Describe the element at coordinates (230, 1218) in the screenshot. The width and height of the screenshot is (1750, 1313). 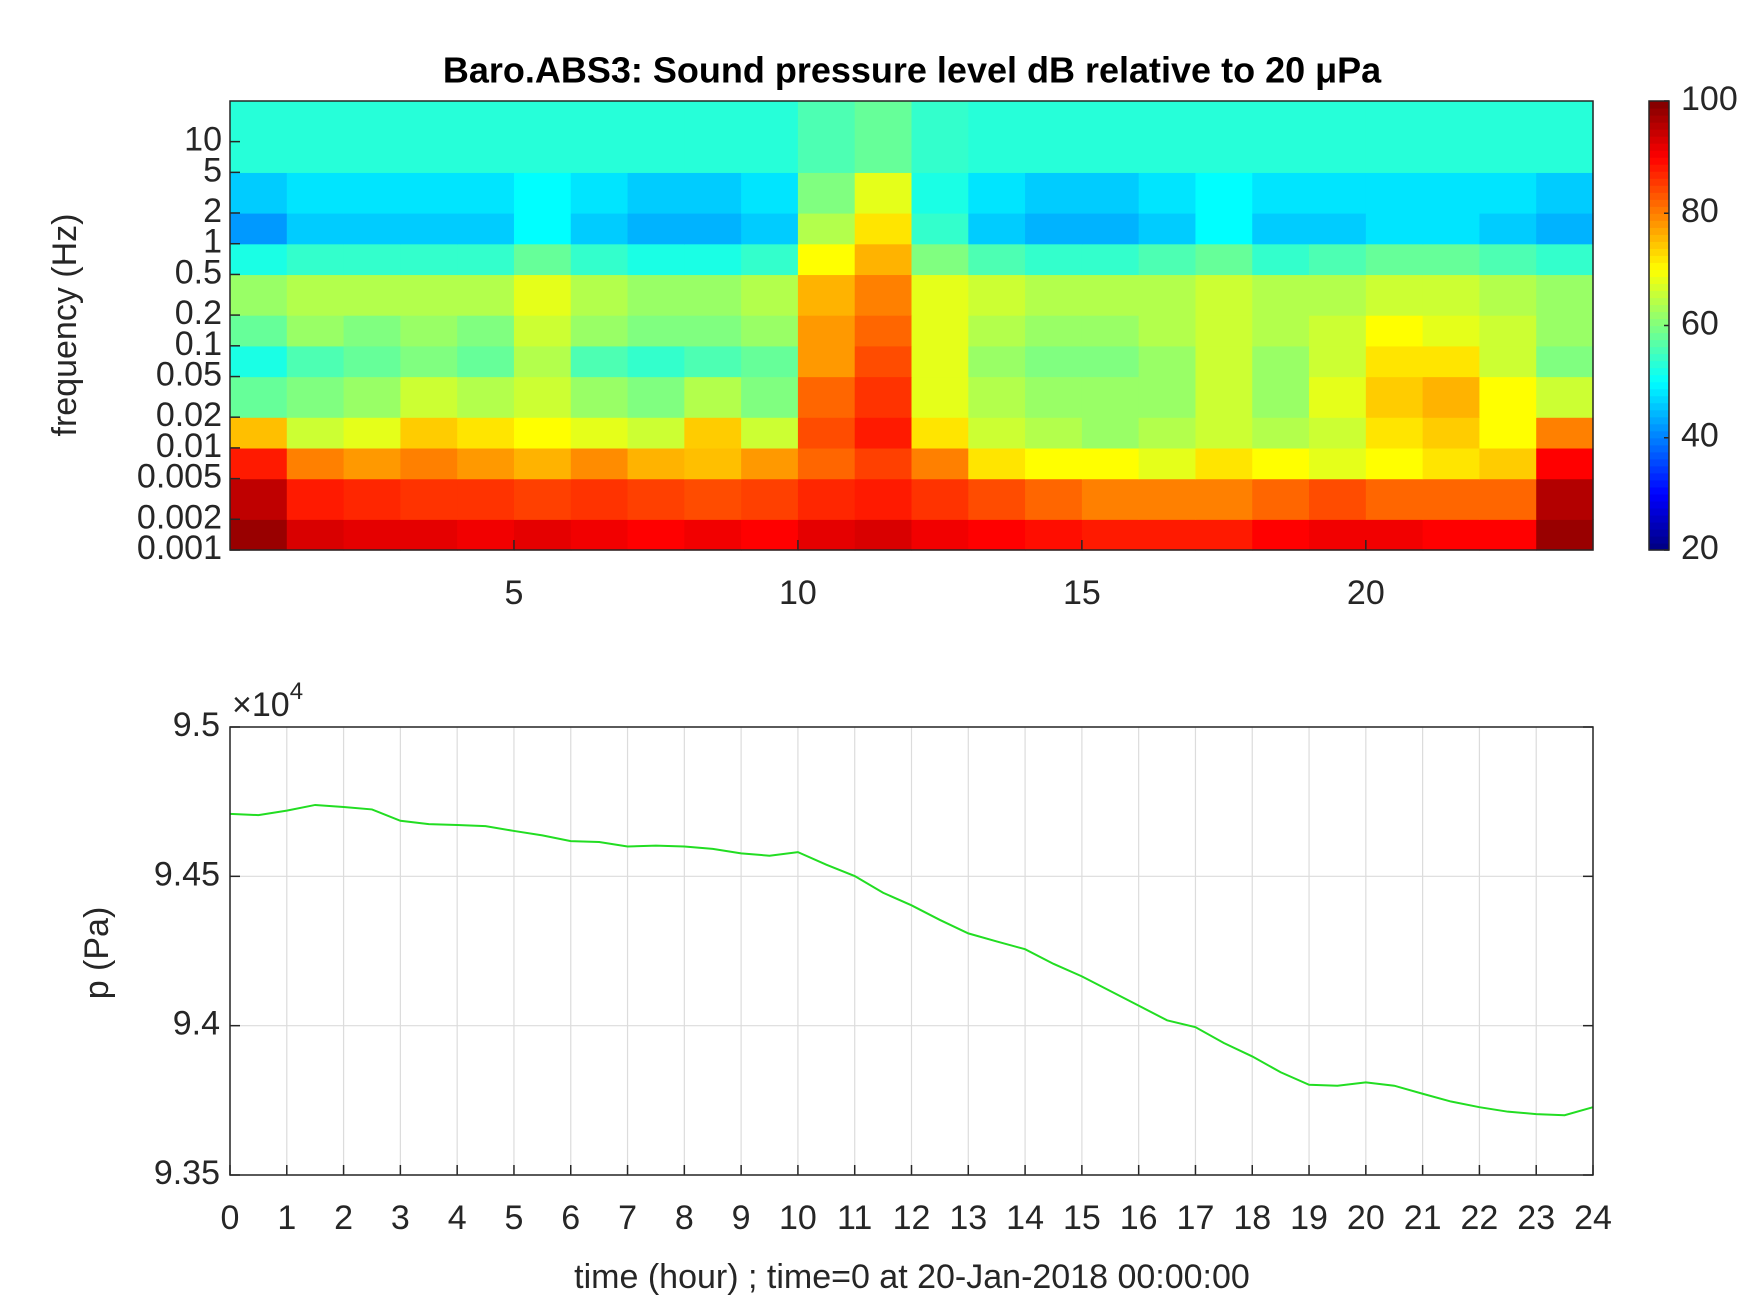
I see `x-tick-label: 0` at that location.